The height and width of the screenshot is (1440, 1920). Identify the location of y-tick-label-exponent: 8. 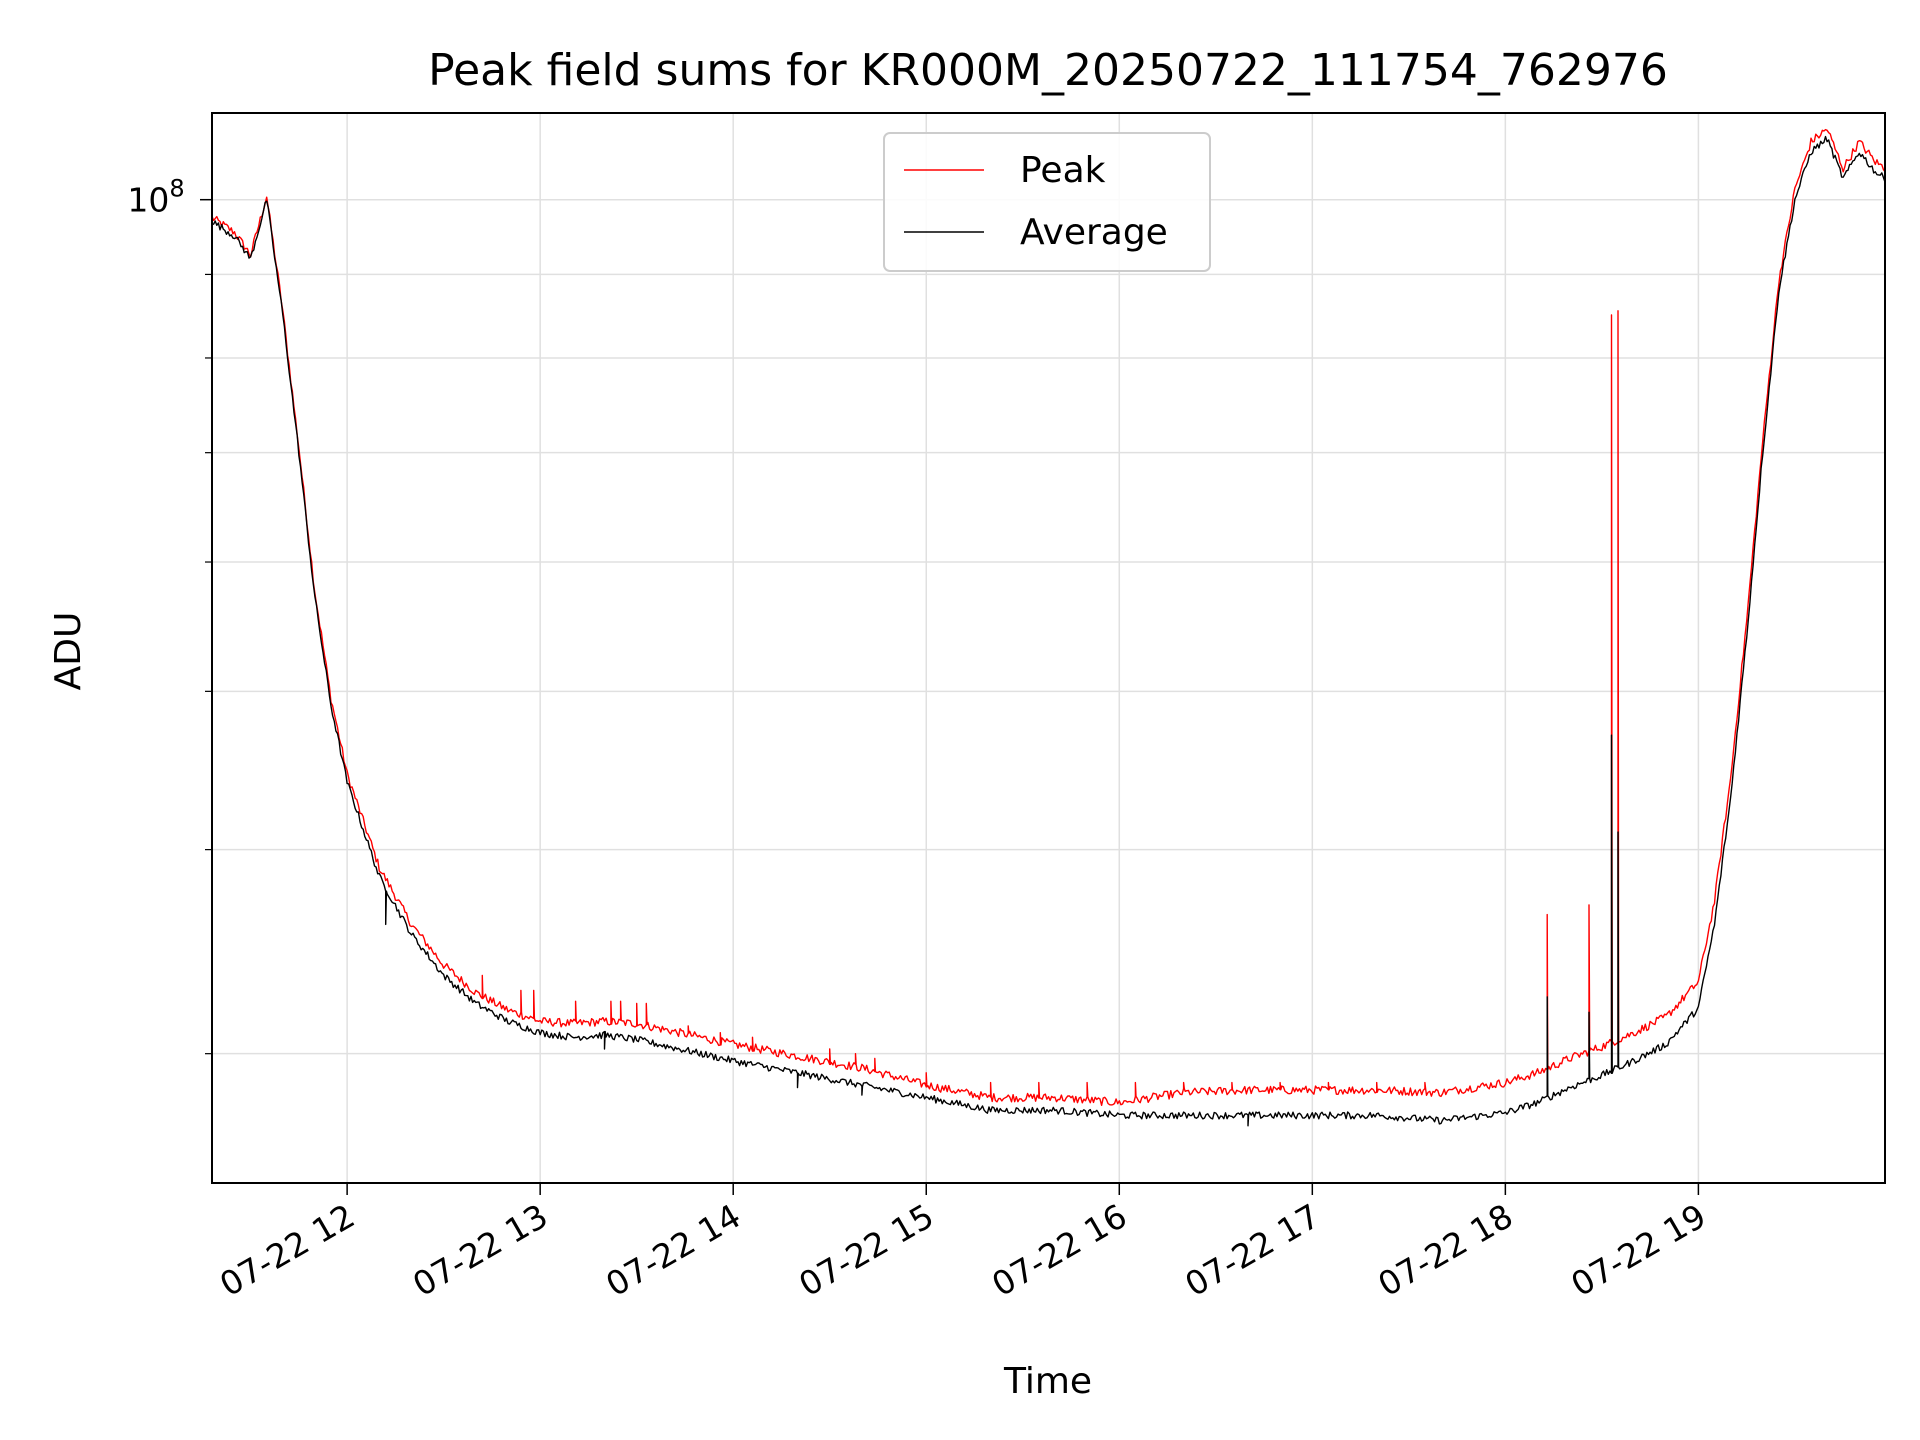
(176, 189).